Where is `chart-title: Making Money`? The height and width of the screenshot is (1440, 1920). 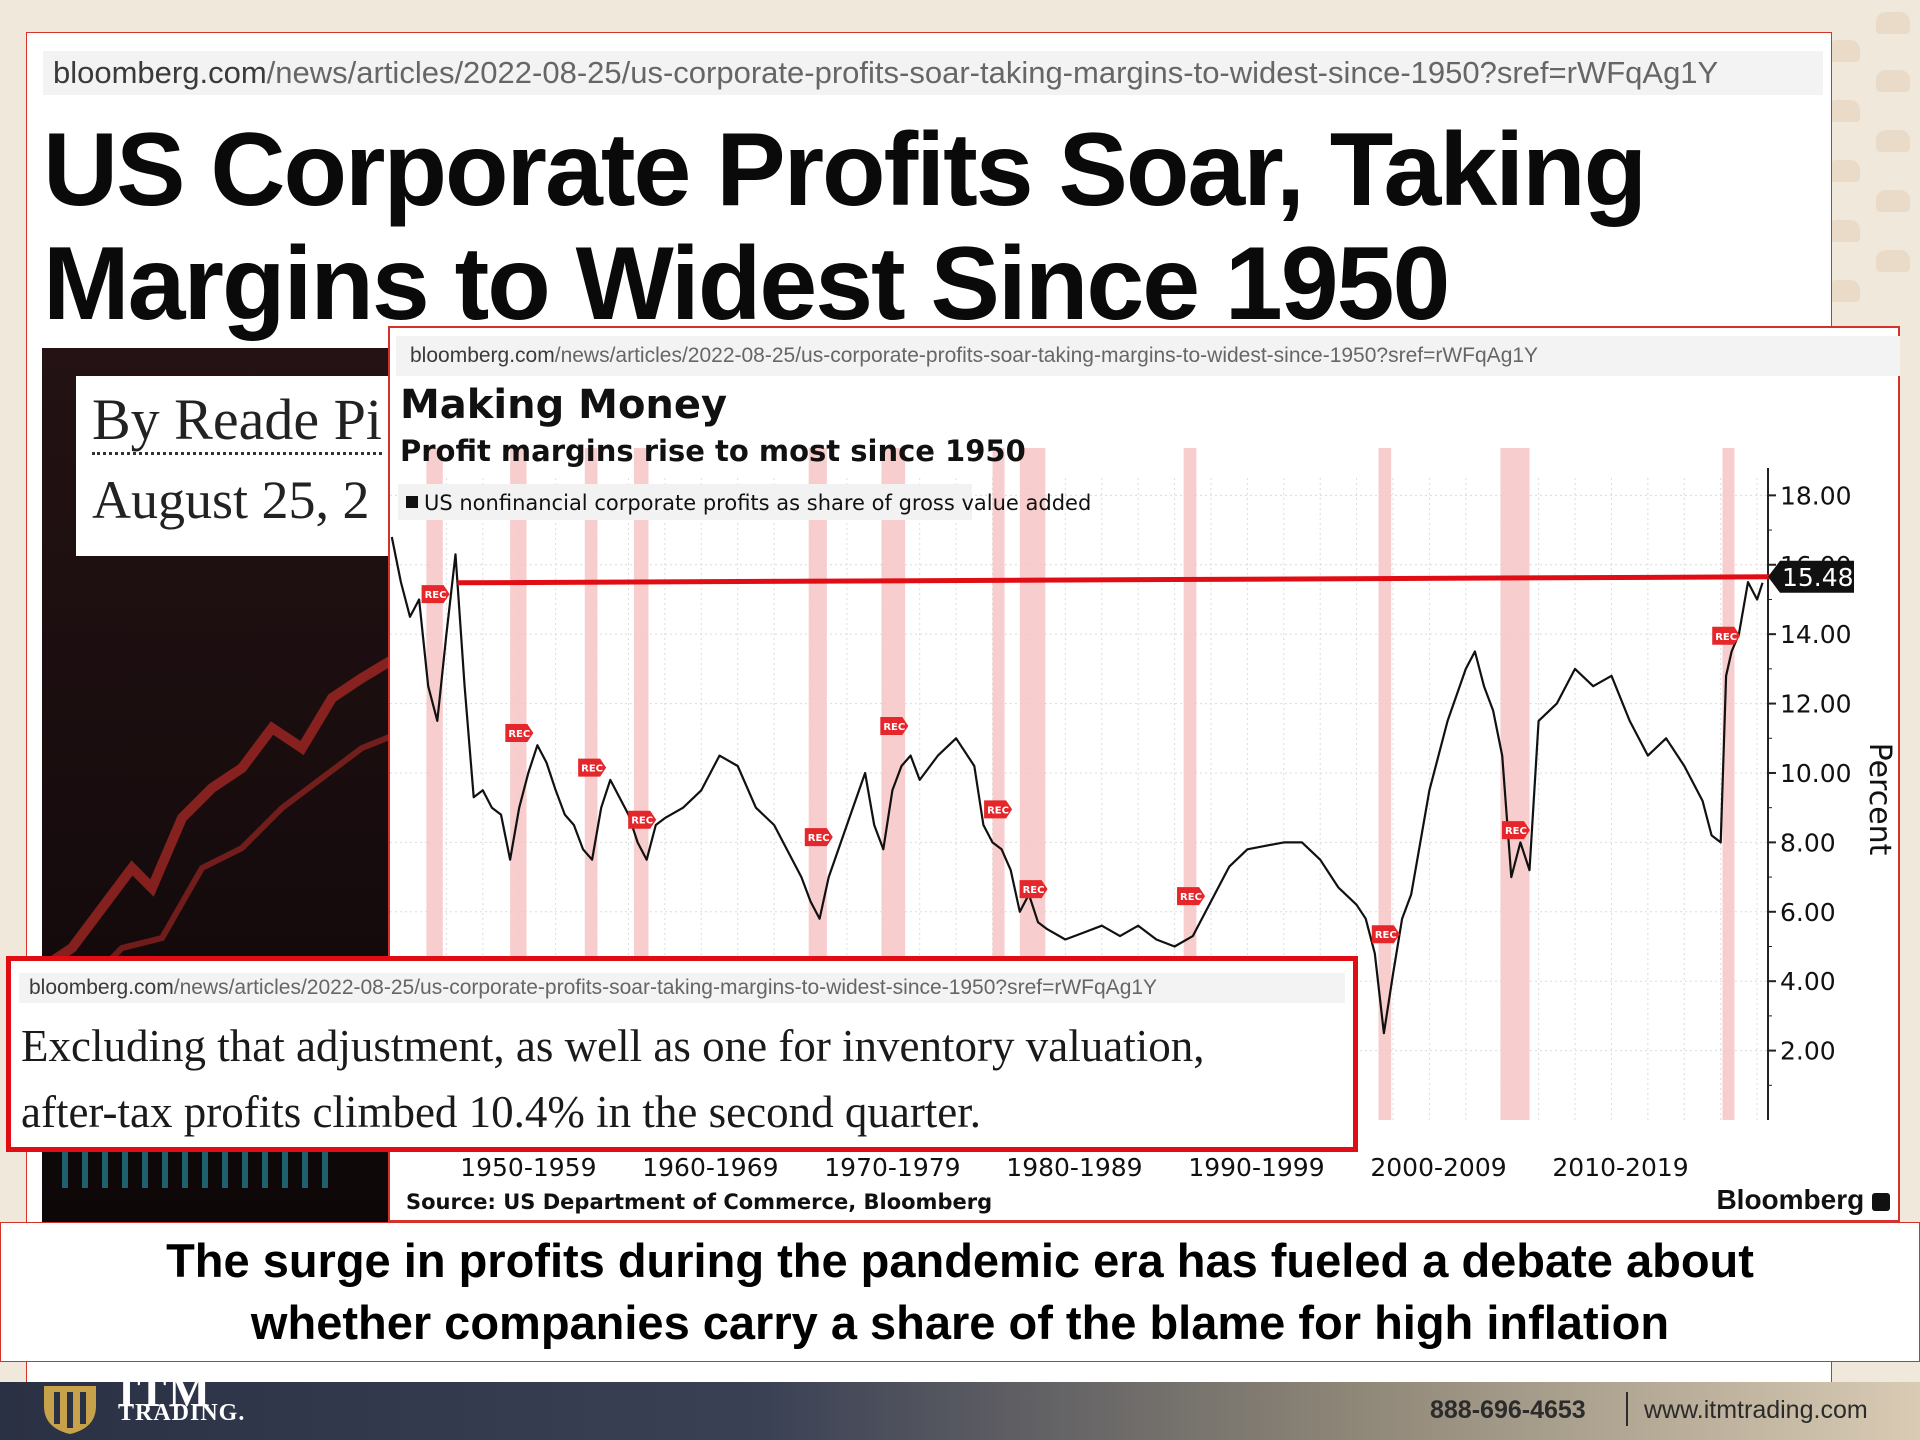
chart-title: Making Money is located at coordinates (564, 405).